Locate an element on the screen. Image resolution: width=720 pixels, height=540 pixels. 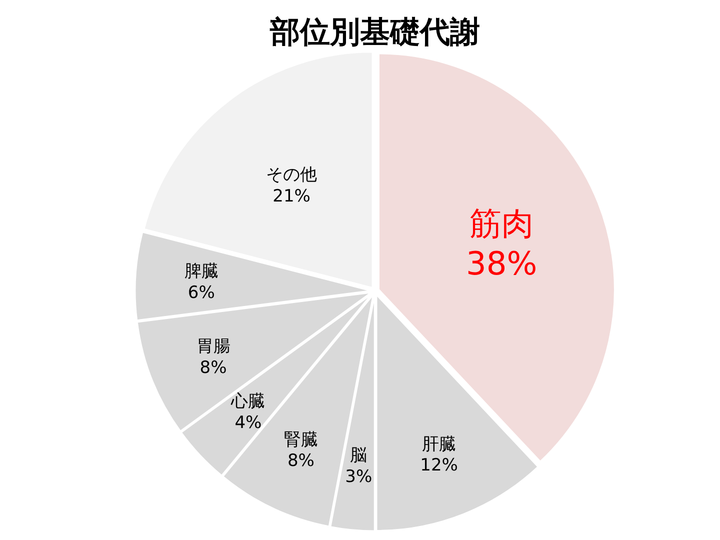
data-label: 3% is located at coordinates (358, 477).